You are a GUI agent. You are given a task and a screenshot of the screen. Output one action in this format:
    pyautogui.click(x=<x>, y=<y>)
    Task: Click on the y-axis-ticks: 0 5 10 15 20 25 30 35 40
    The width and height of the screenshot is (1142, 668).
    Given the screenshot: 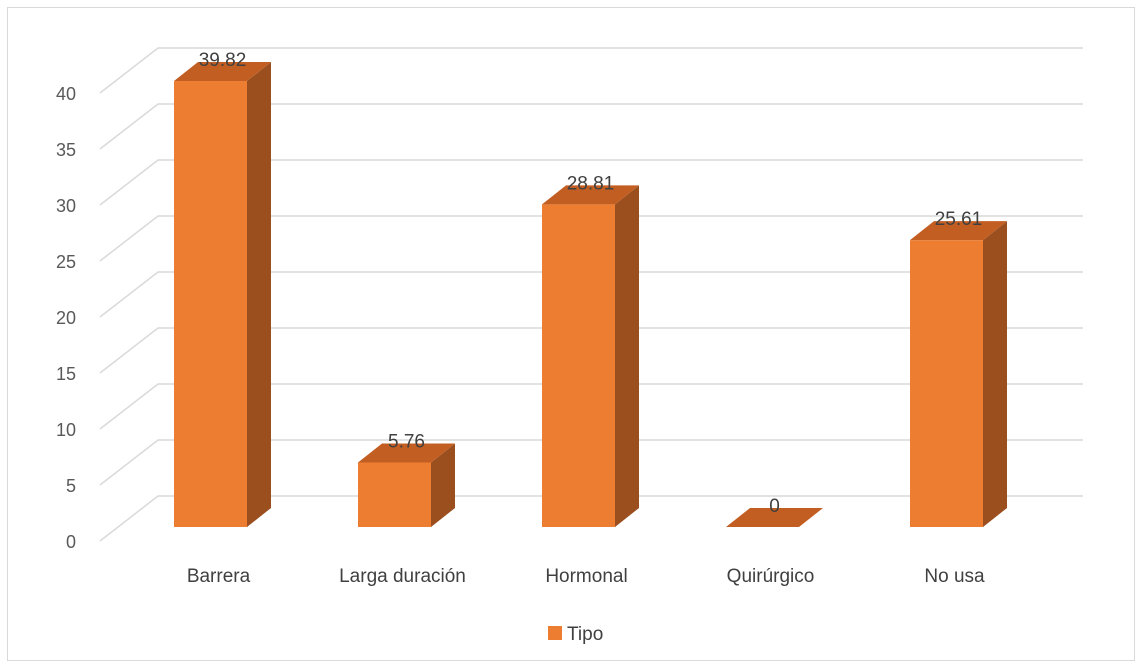 What is the action you would take?
    pyautogui.click(x=66, y=318)
    